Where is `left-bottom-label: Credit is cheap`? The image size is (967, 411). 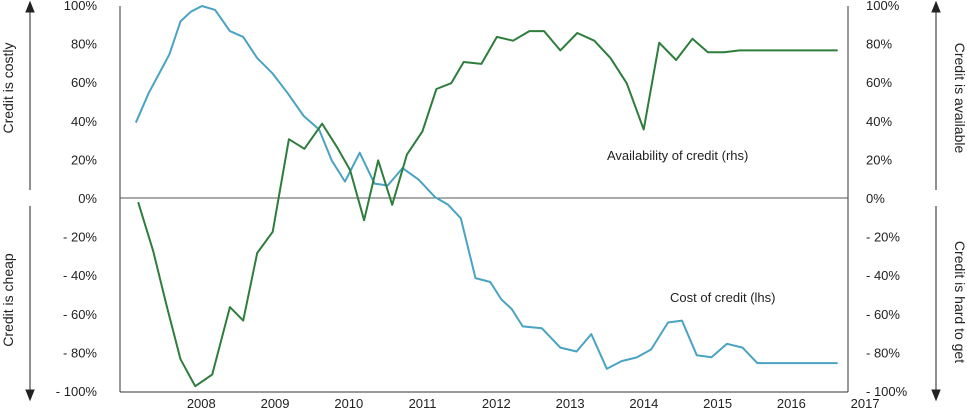
left-bottom-label: Credit is cheap is located at coordinates (8, 300).